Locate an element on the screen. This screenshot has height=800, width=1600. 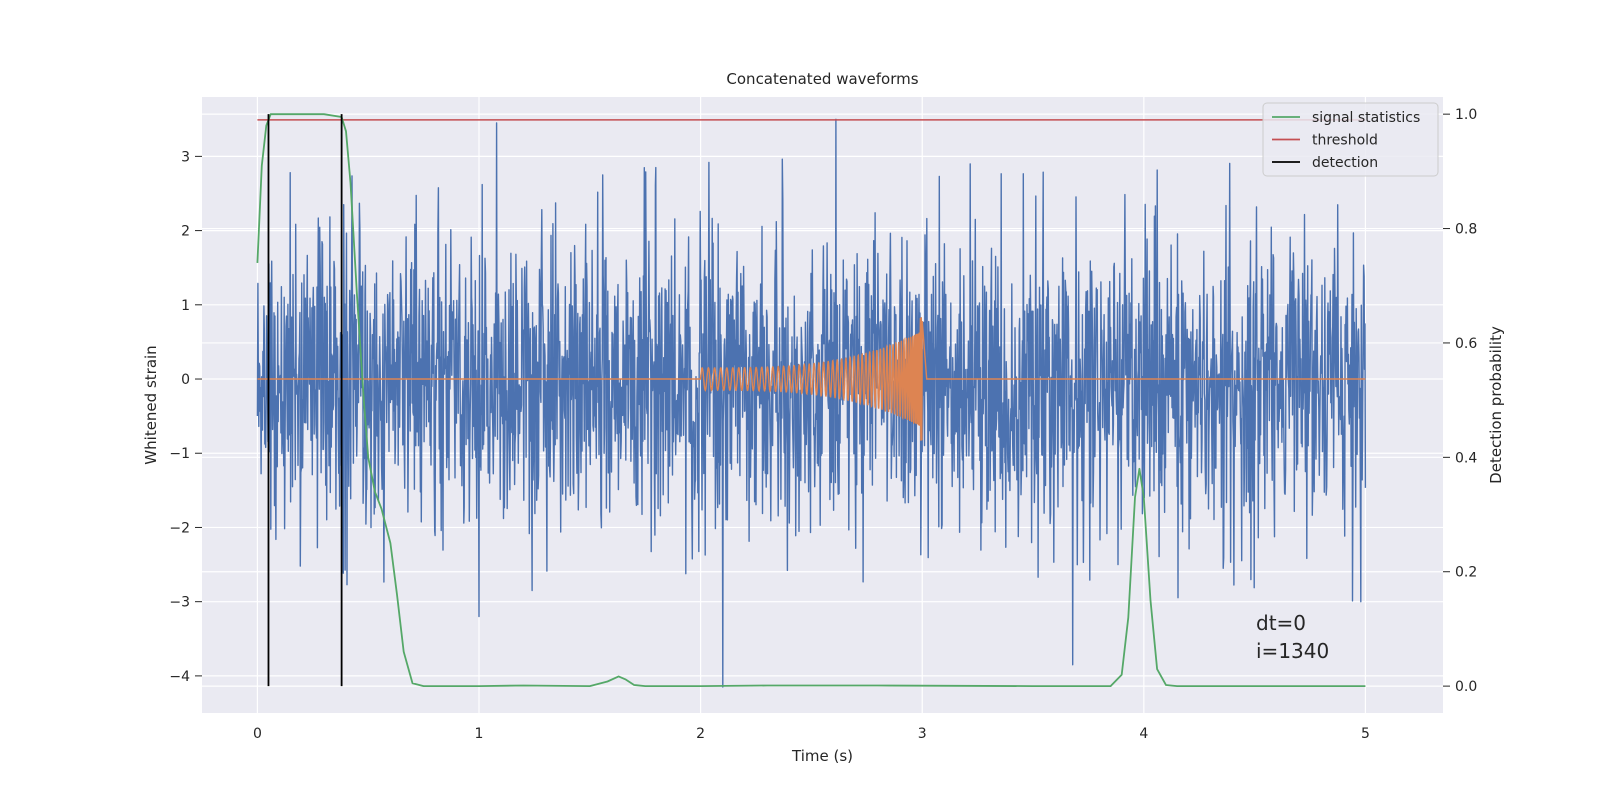
legend-box is located at coordinates (1350, 139).